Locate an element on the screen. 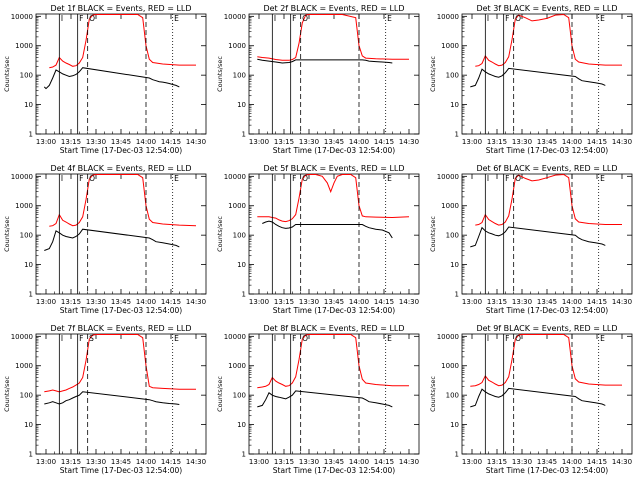 The image size is (640, 480). panel-title: Det 9f BLACK = Events, RED = LLD is located at coordinates (546, 328).